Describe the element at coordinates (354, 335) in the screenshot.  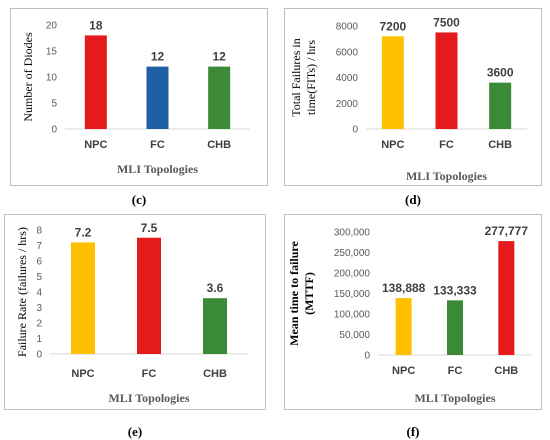
I see `y-tick-label: 50,000` at that location.